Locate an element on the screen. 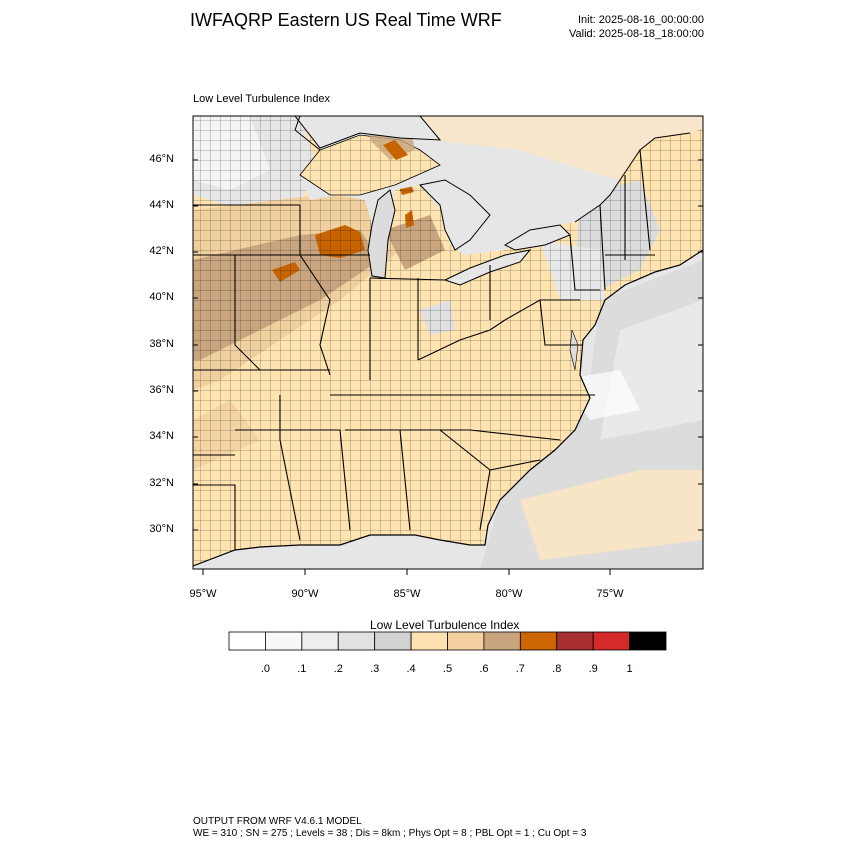 This screenshot has height=850, width=850. lat-label: 38°N is located at coordinates (161, 344).